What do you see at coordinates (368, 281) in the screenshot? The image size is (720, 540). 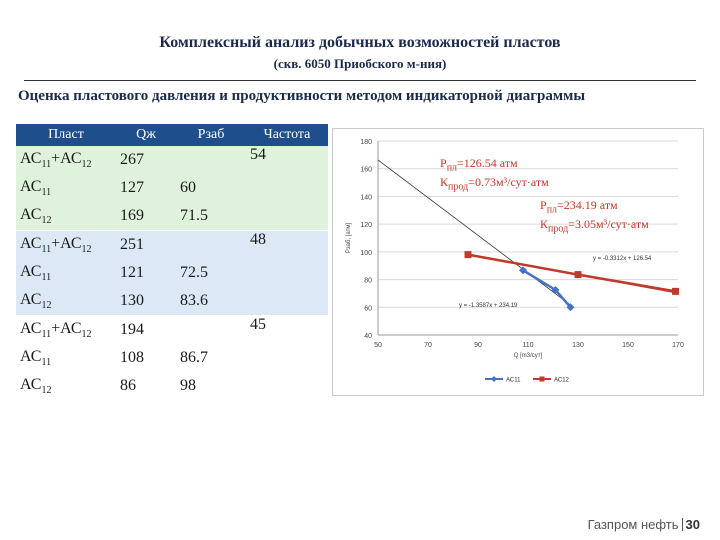 I see `y-tick-label: 80` at bounding box center [368, 281].